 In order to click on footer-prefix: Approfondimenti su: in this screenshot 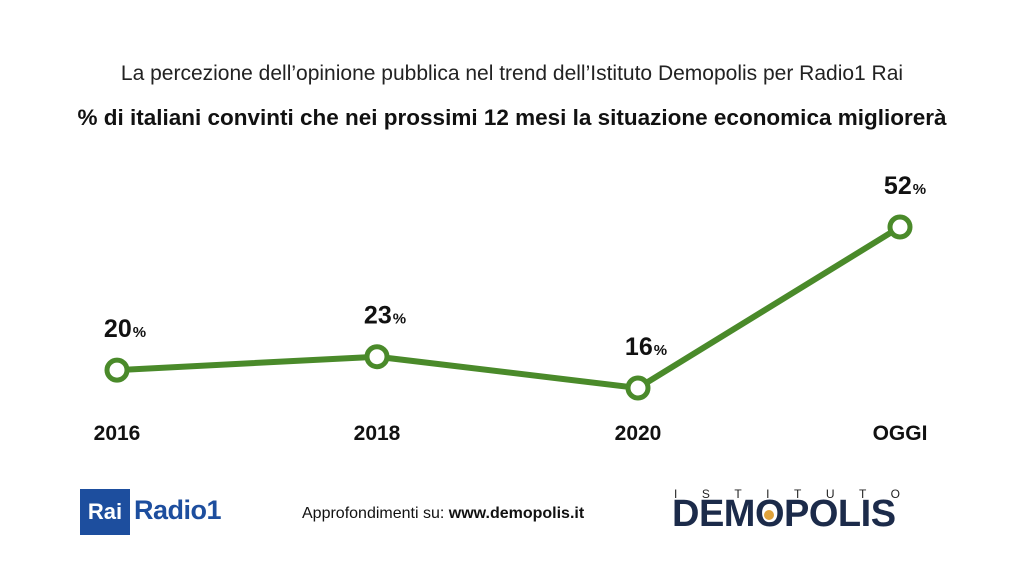, I will do `click(375, 513)`.